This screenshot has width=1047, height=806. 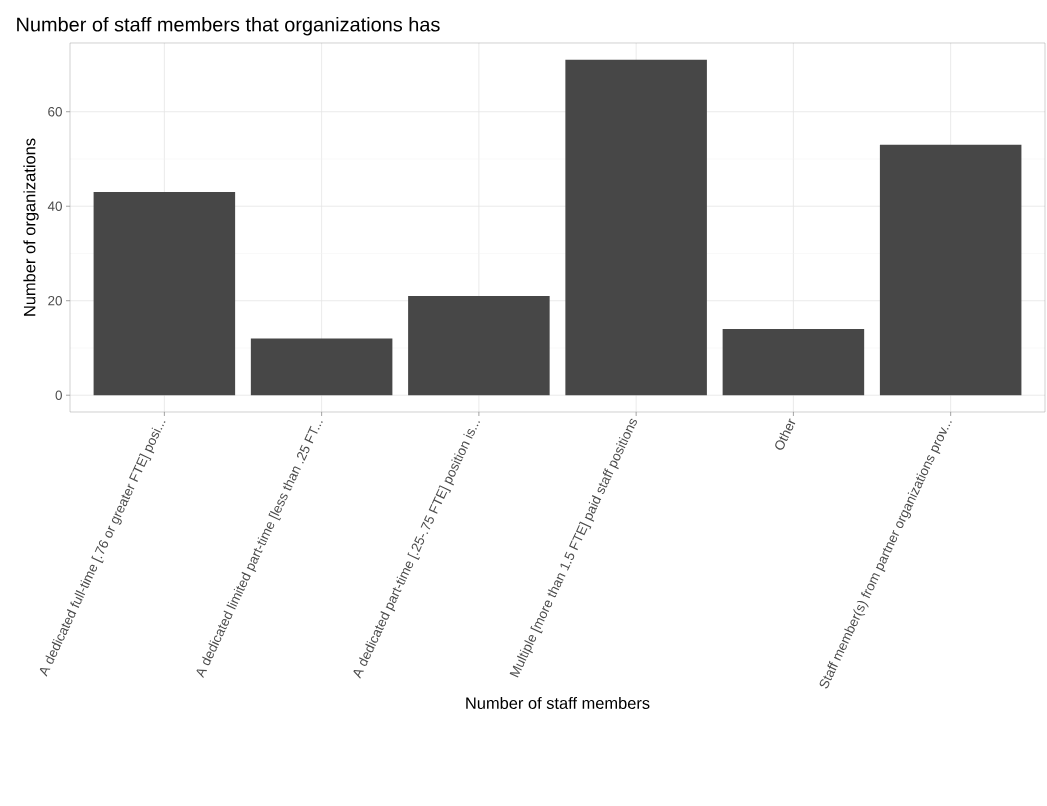 What do you see at coordinates (785, 434) in the screenshot?
I see `x-tick-label: Other` at bounding box center [785, 434].